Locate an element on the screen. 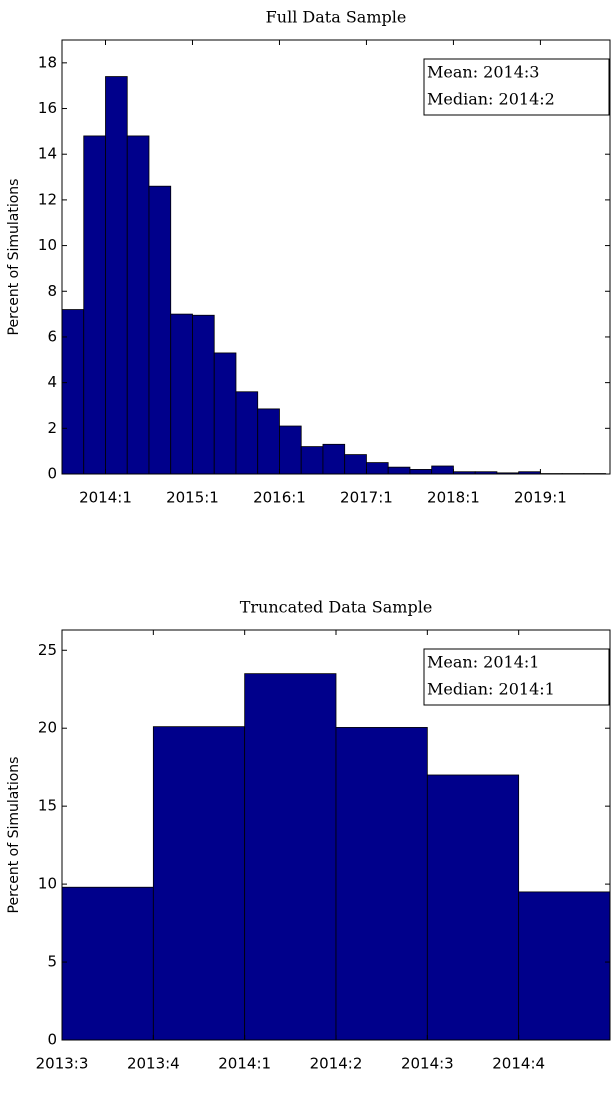  y-tick-label: 18 is located at coordinates (47, 62).